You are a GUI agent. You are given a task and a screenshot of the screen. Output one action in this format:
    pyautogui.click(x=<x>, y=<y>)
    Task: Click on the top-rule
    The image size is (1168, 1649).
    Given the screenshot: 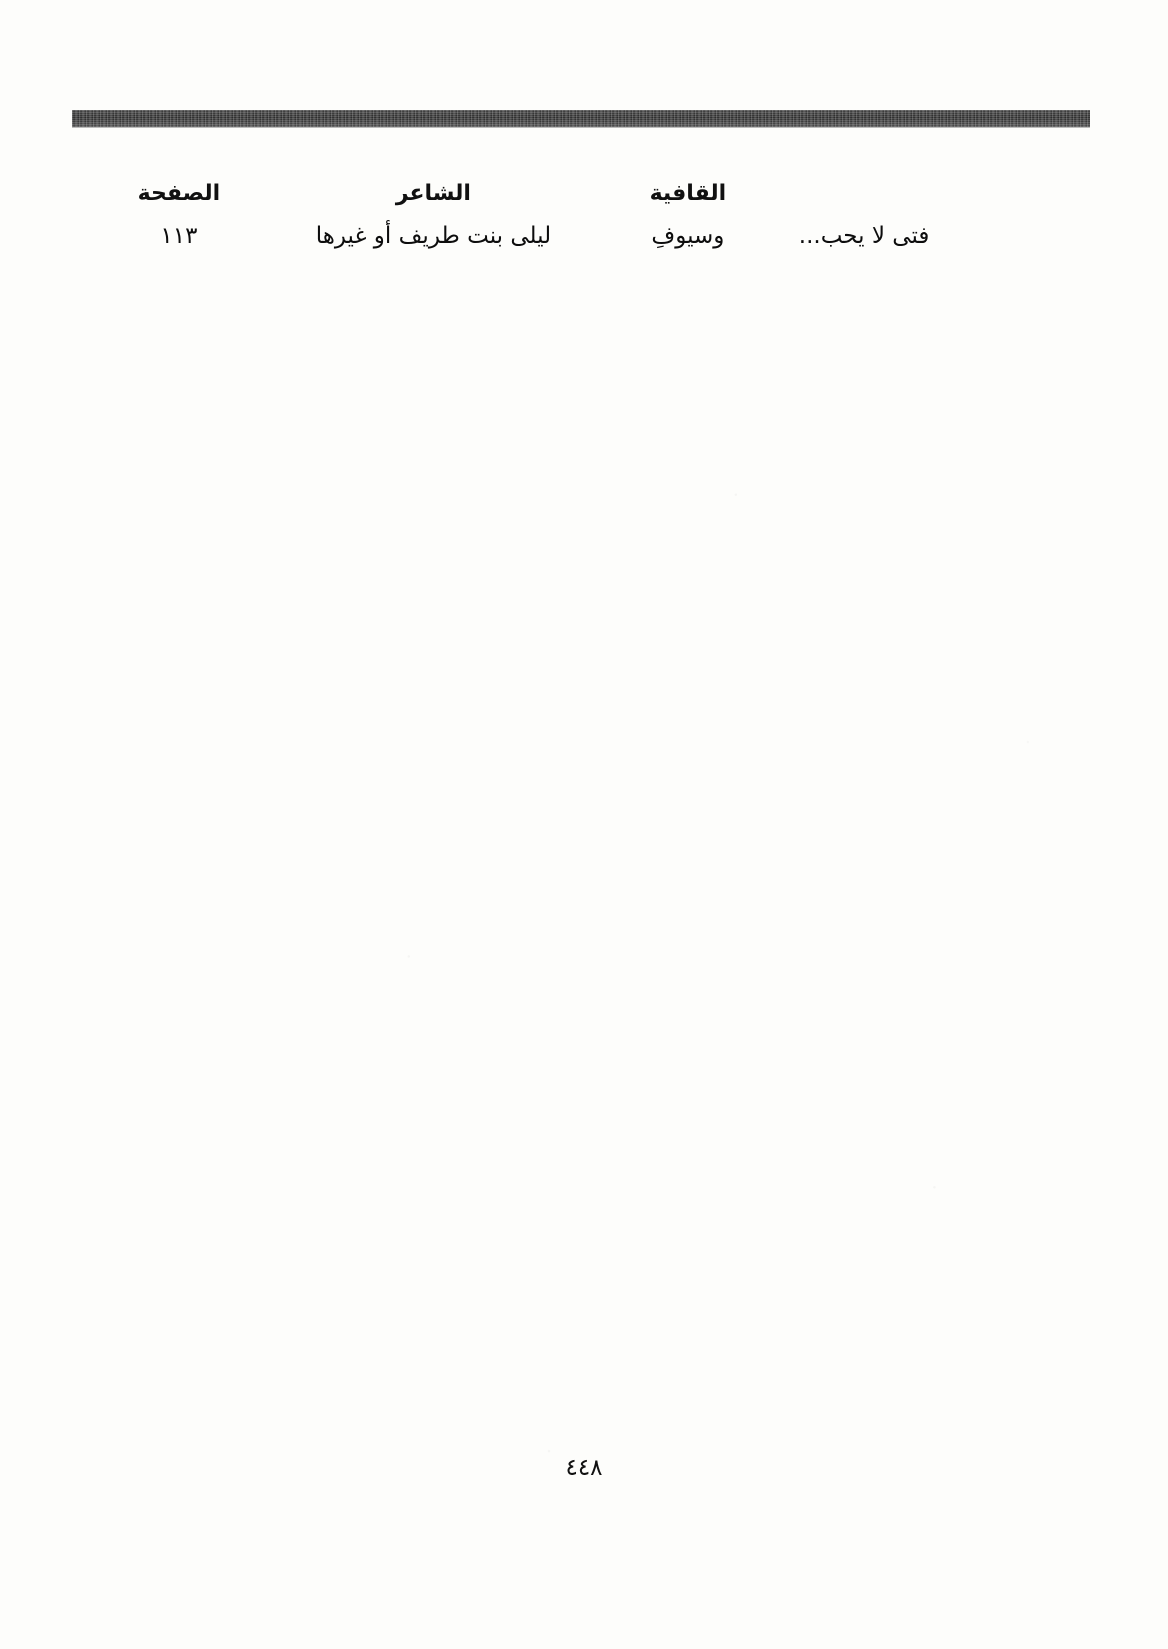 What is the action you would take?
    pyautogui.click(x=581, y=118)
    